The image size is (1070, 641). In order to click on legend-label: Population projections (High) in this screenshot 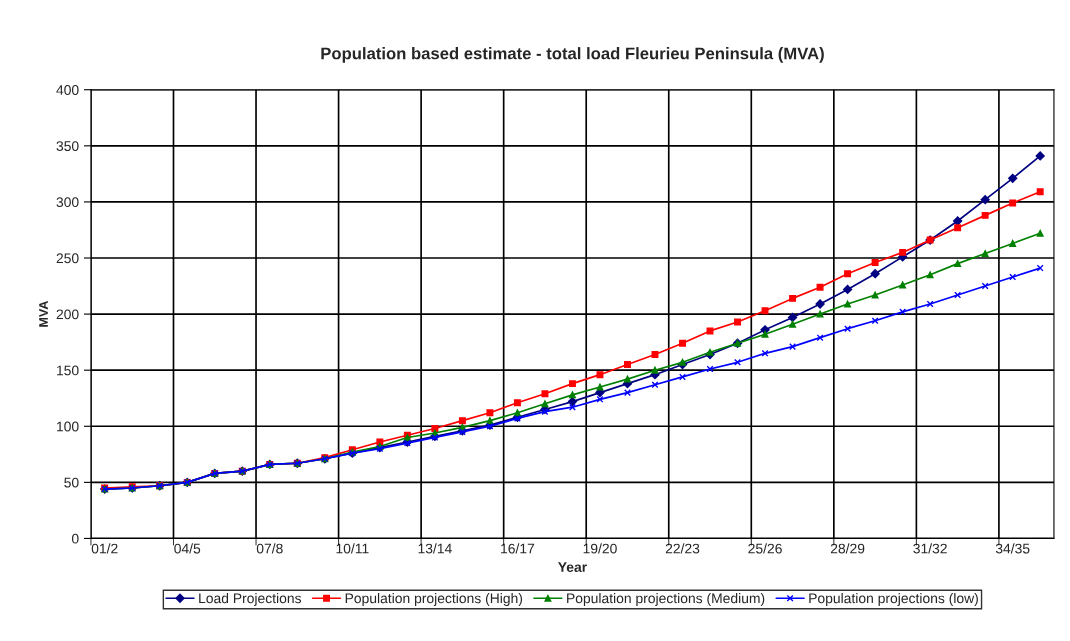, I will do `click(434, 599)`.